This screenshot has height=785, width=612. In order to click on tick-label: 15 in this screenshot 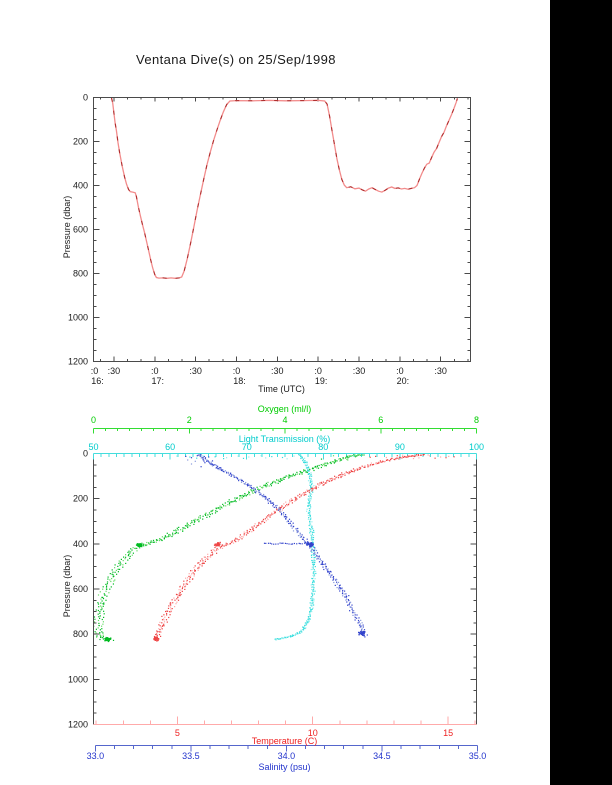, I will do `click(448, 733)`.